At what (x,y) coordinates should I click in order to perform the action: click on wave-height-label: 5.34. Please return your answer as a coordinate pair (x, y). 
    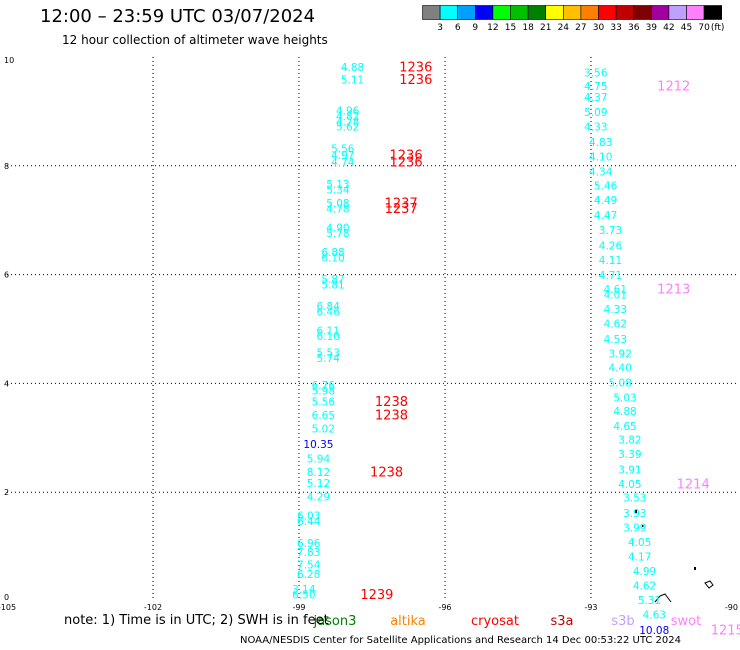
    Looking at the image, I should click on (338, 190).